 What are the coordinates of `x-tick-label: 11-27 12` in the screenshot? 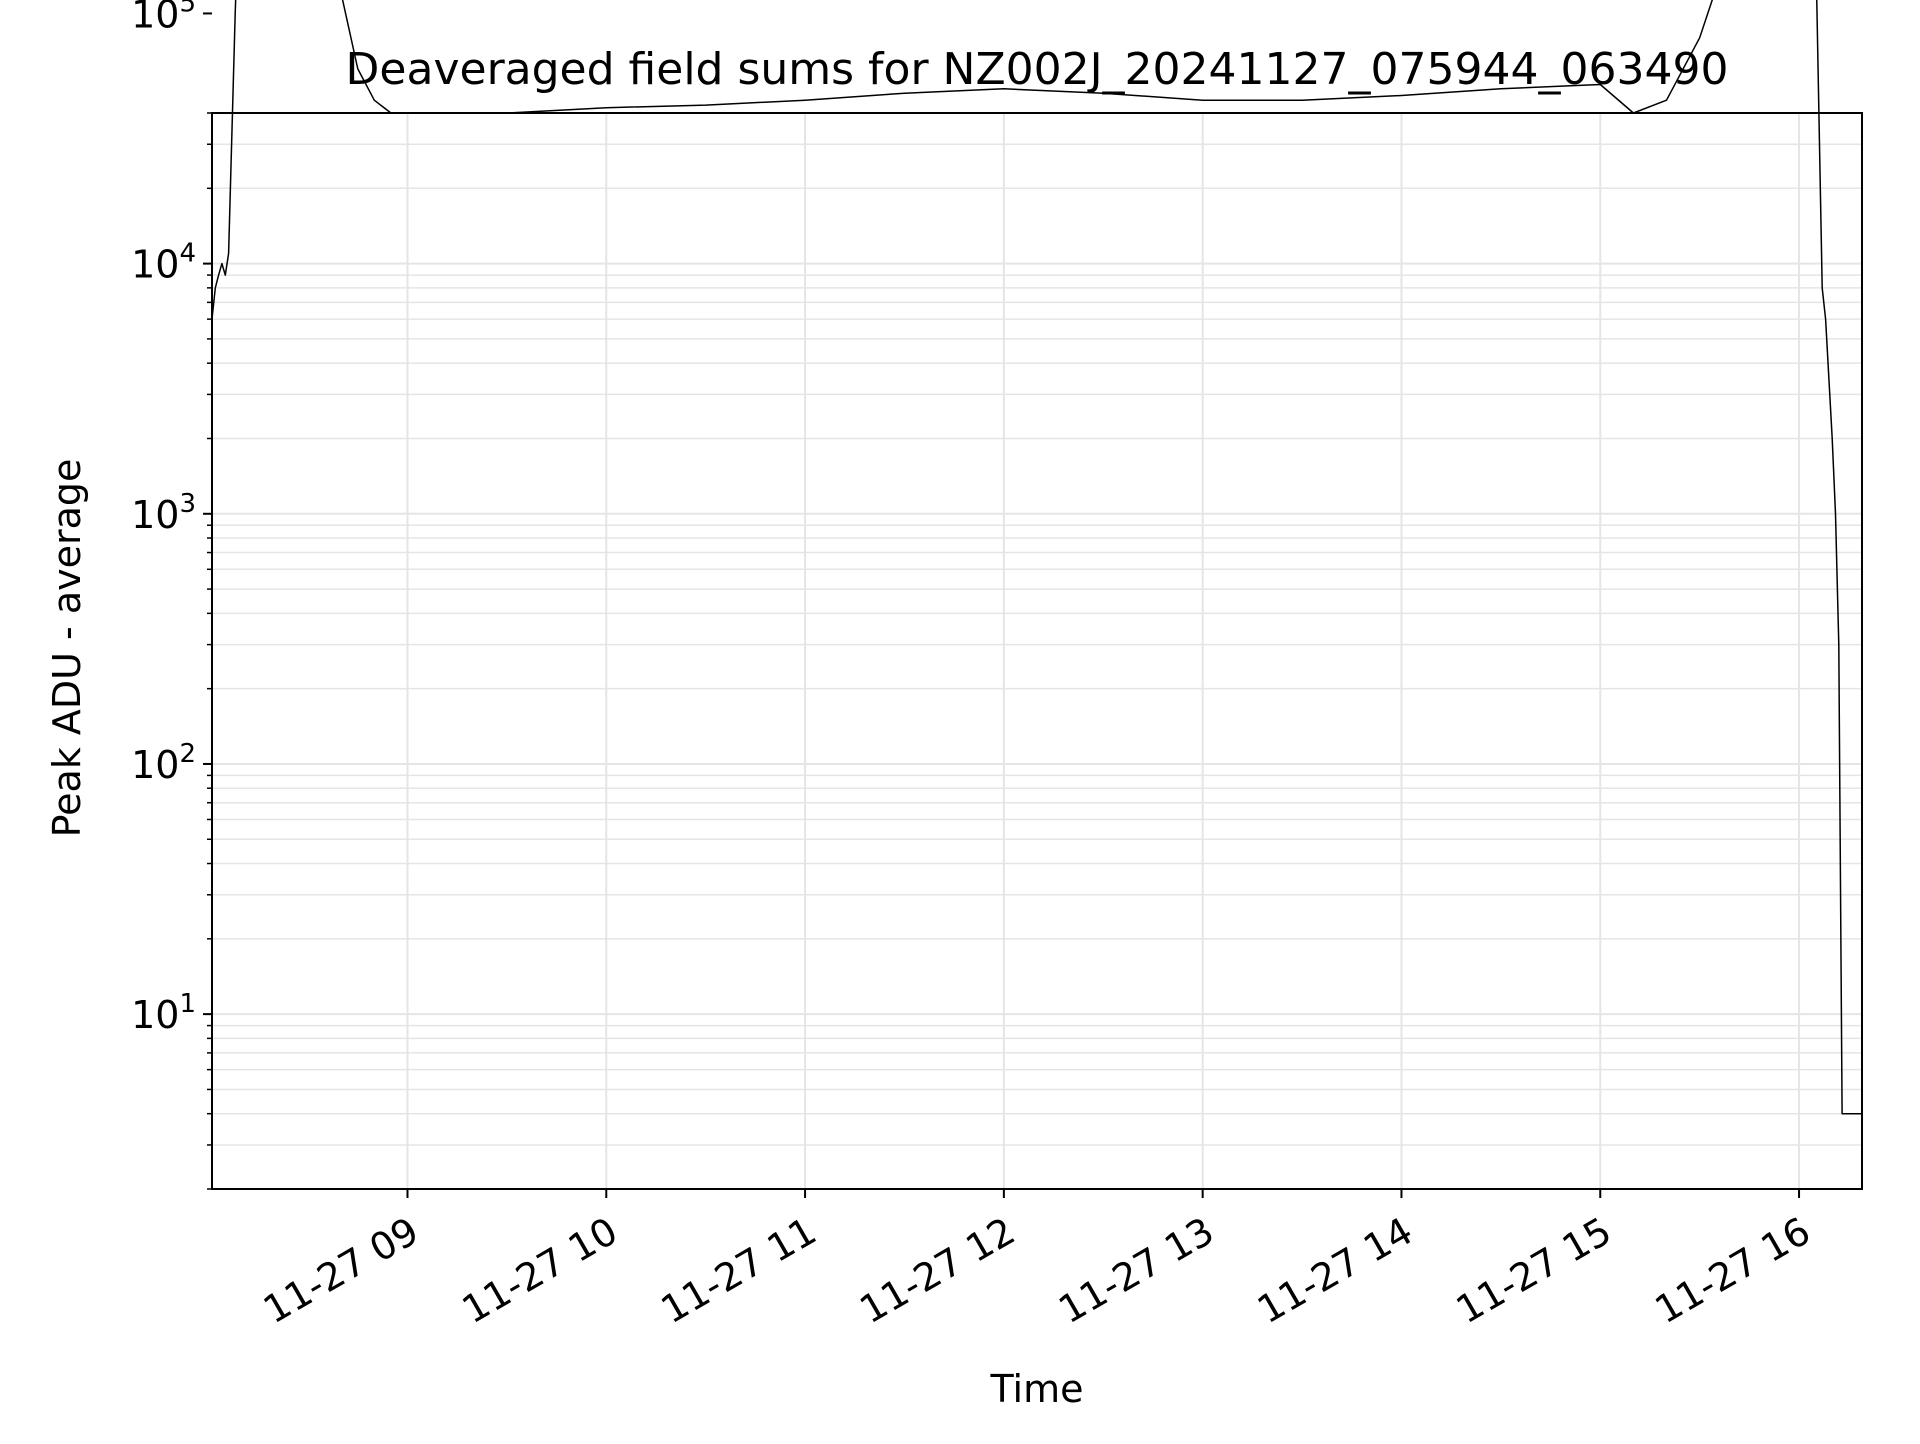 It's located at (937, 1271).